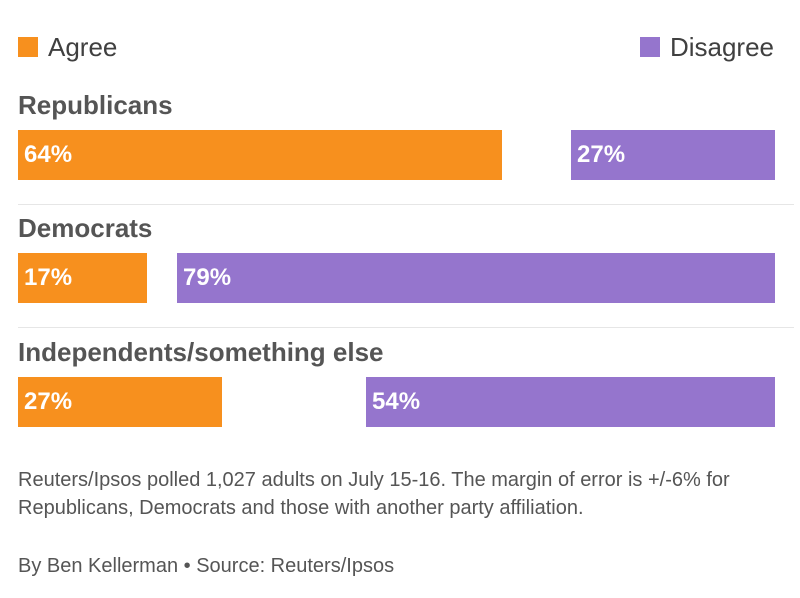 Image resolution: width=800 pixels, height=598 pixels. I want to click on legend-disagree-swatch, so click(649, 47).